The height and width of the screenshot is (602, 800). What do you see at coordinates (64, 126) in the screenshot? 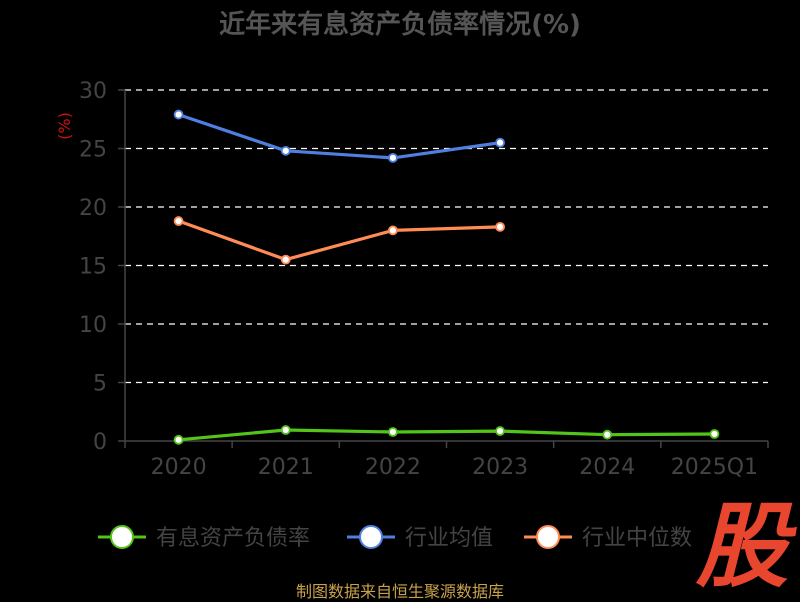
I see `y-axis-label: (%)` at bounding box center [64, 126].